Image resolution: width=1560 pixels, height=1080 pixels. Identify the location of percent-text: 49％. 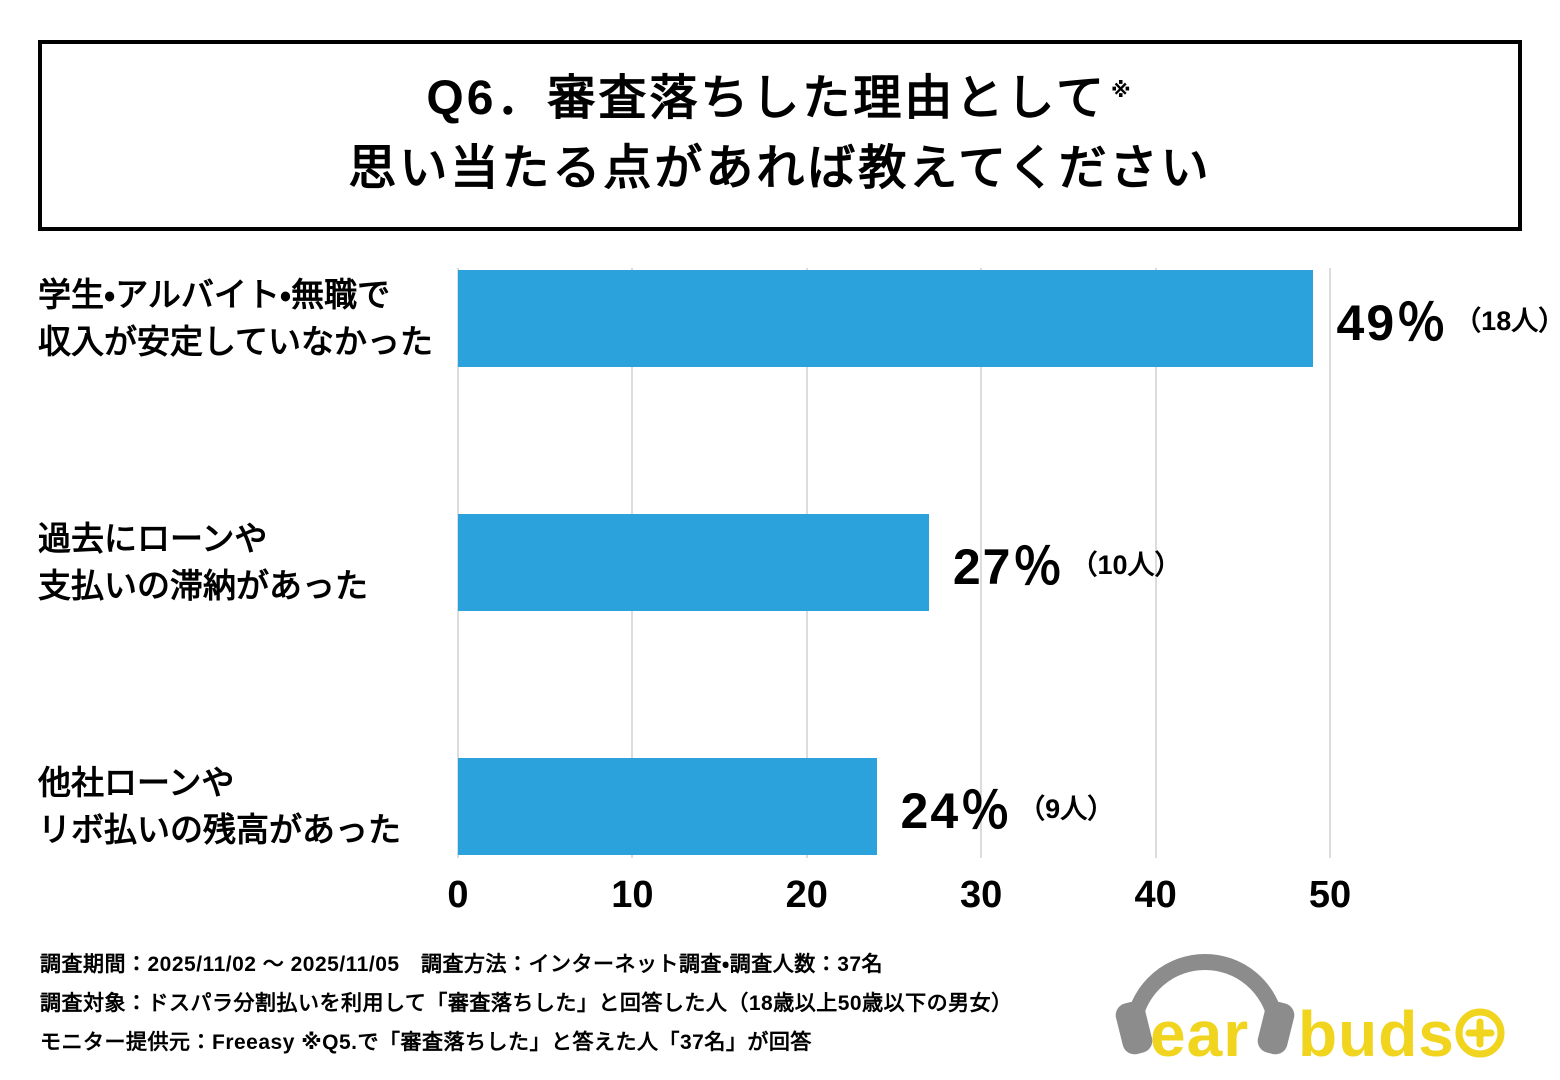
(1392, 322).